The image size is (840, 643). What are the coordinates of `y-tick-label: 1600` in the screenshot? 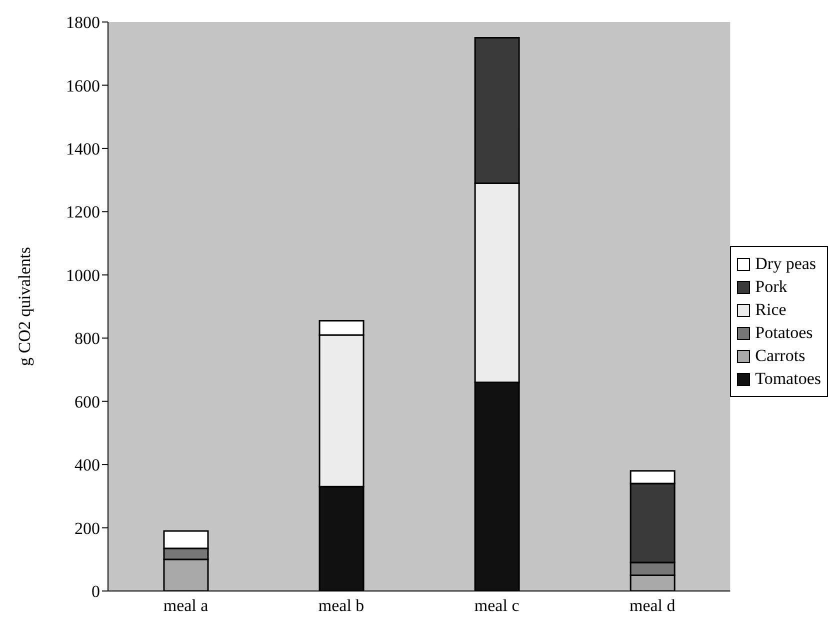 It's located at (83, 86).